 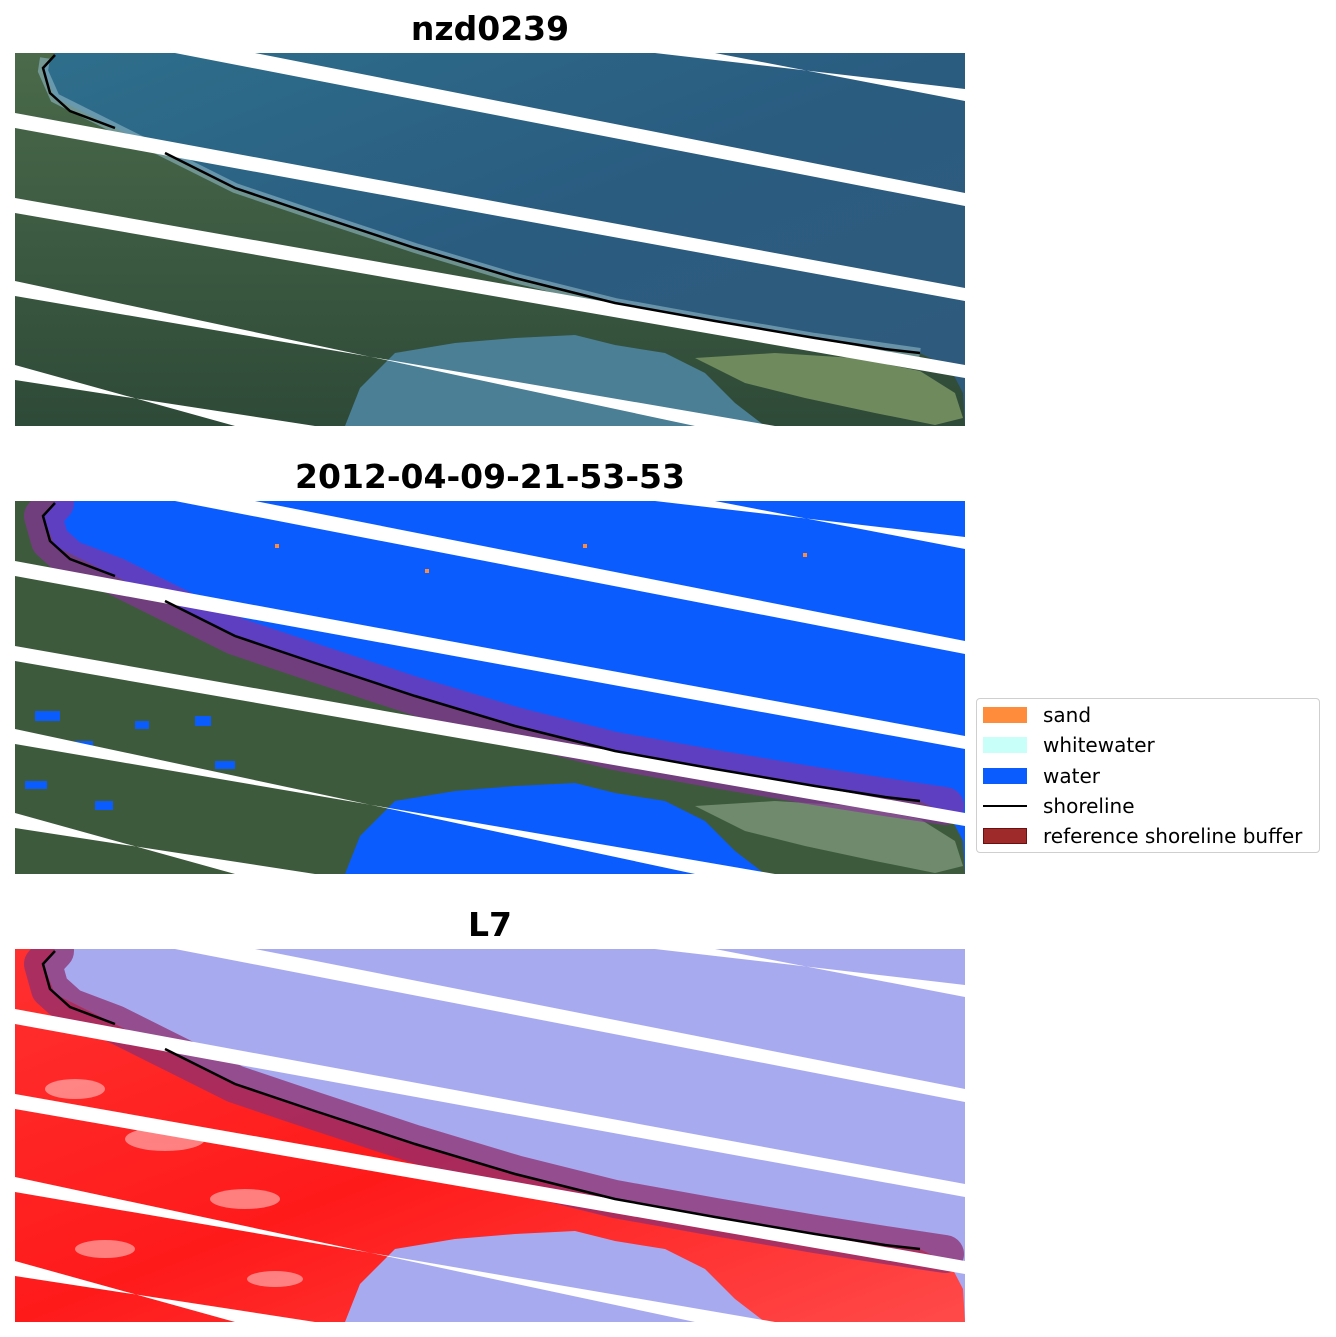 I want to click on legend-label-reference-buffer: reference shoreline buffer, so click(x=1173, y=836).